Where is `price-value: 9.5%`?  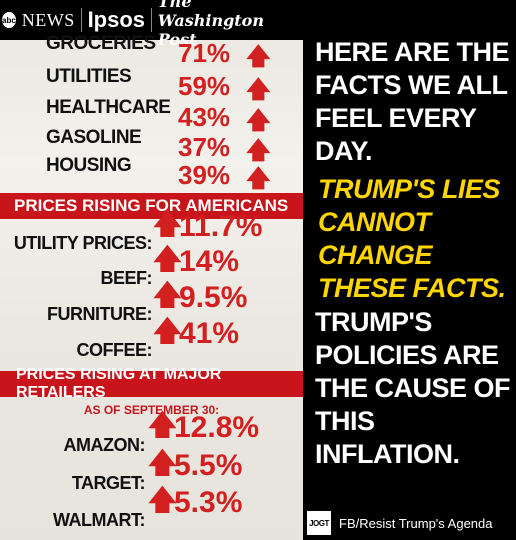 price-value: 9.5% is located at coordinates (213, 297).